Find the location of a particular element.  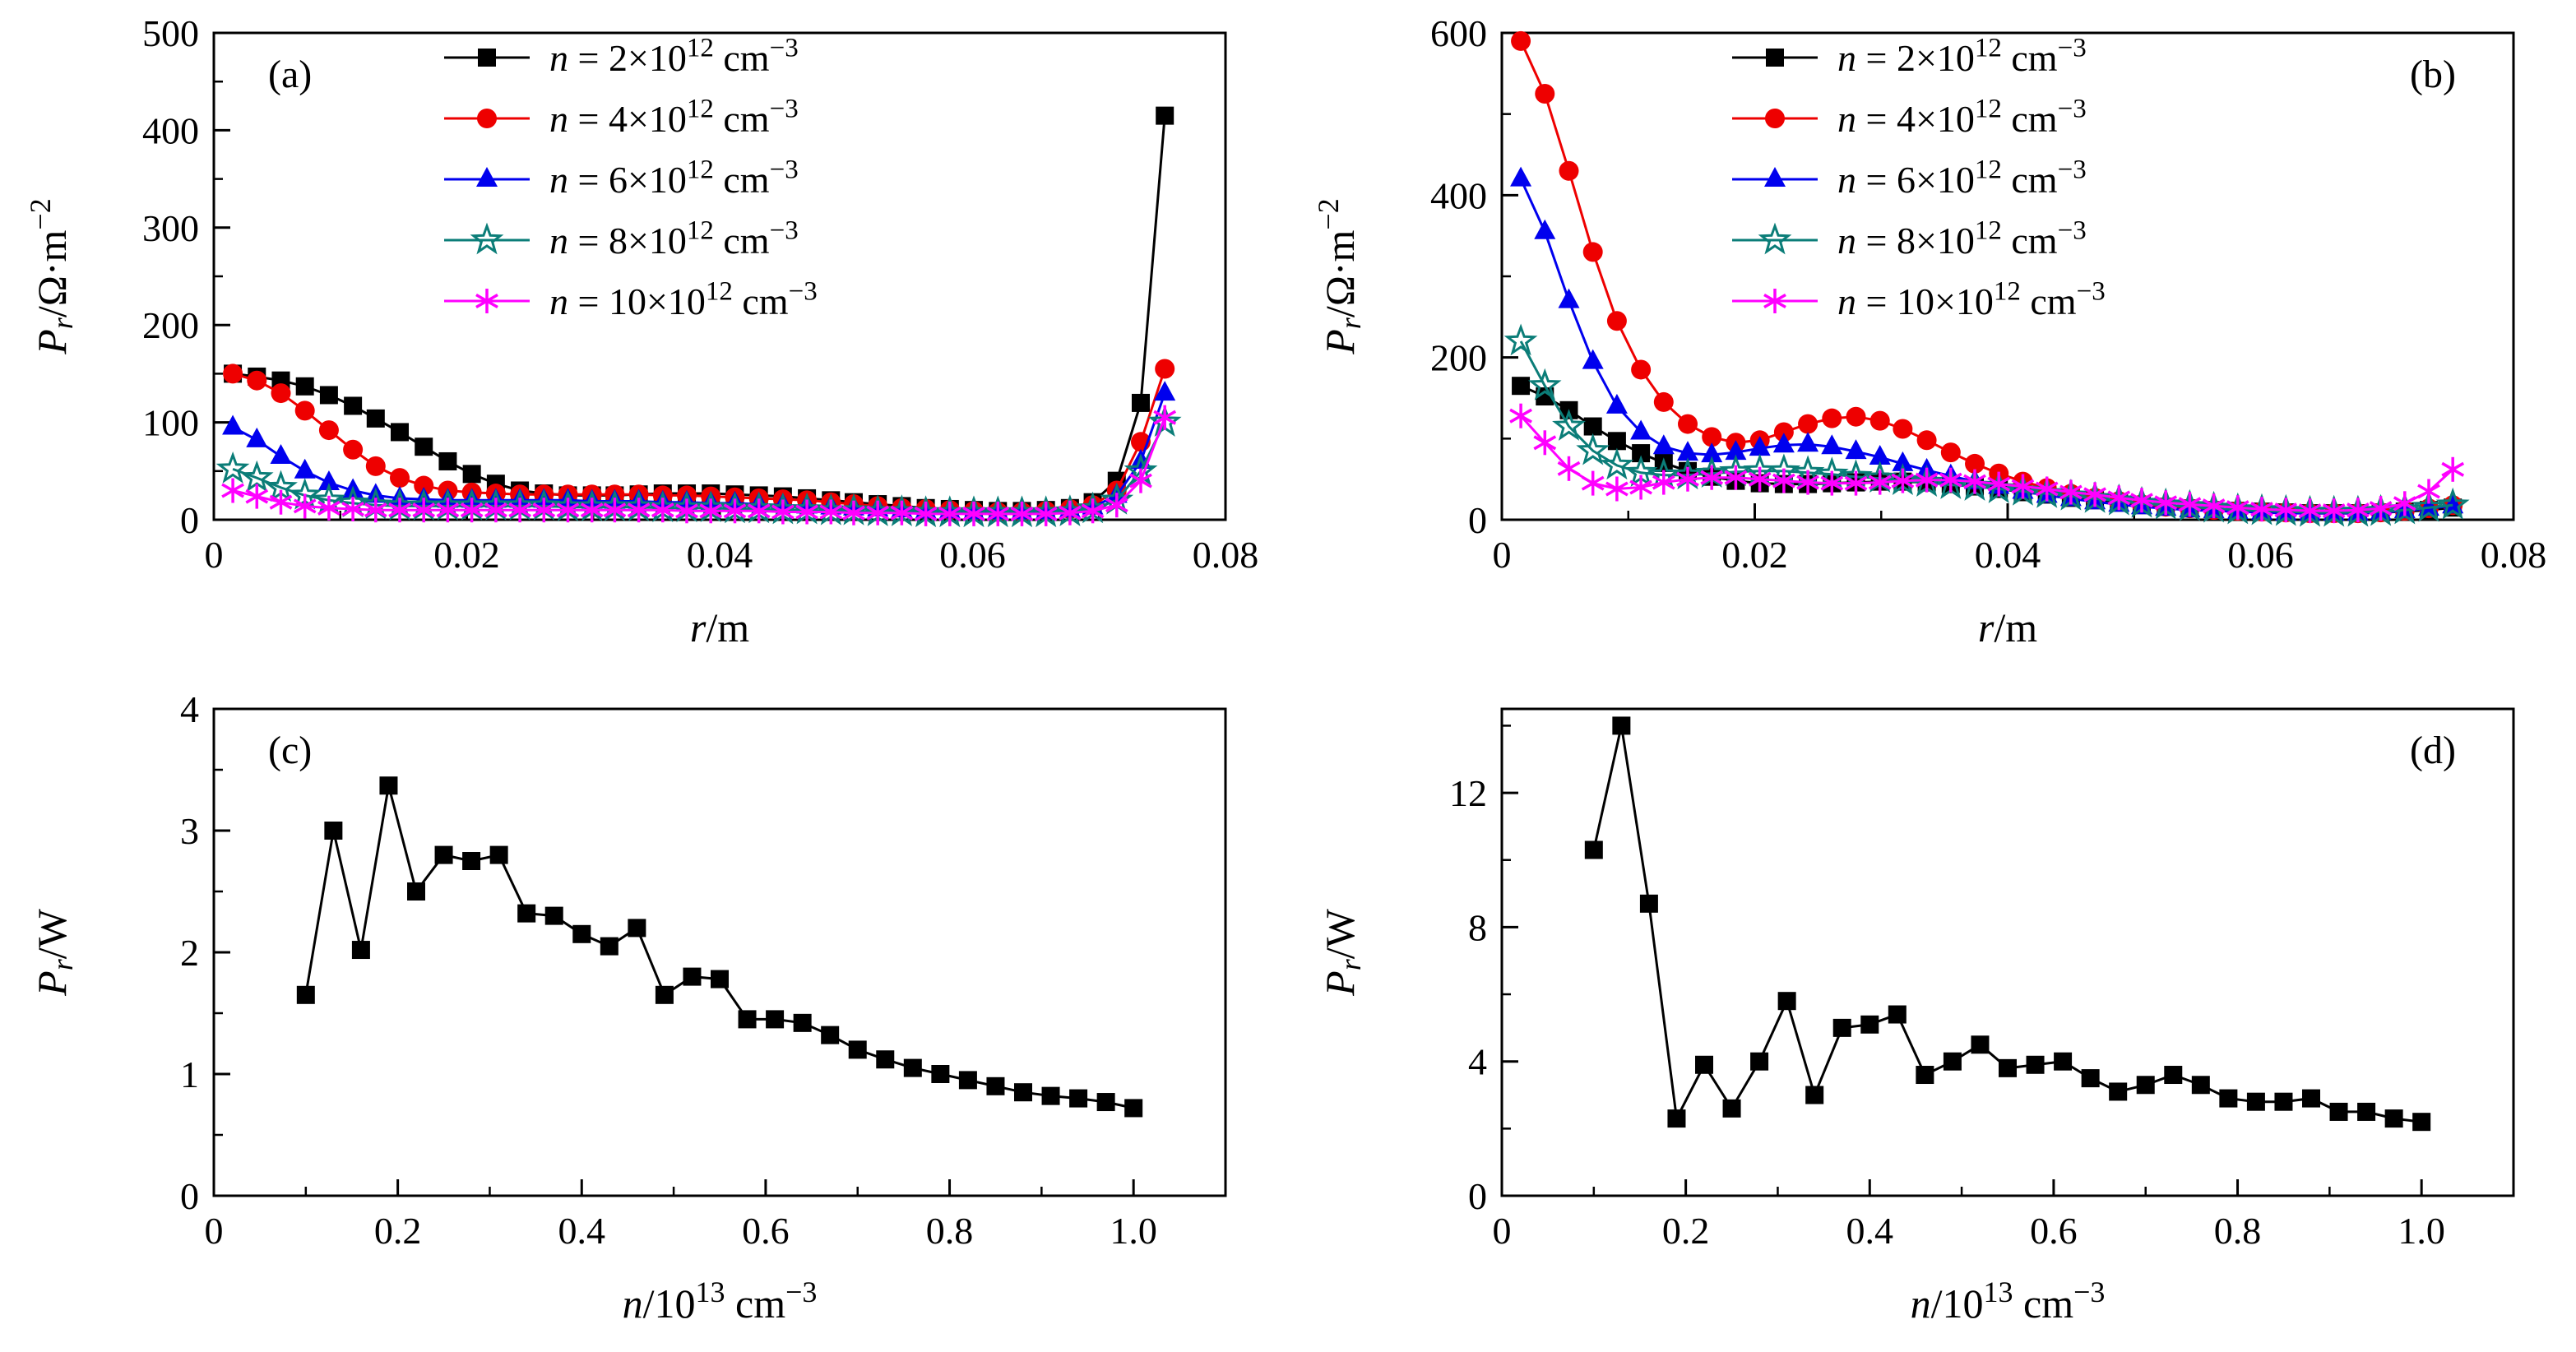

svg-text: 0.02 is located at coordinates (1755, 555).